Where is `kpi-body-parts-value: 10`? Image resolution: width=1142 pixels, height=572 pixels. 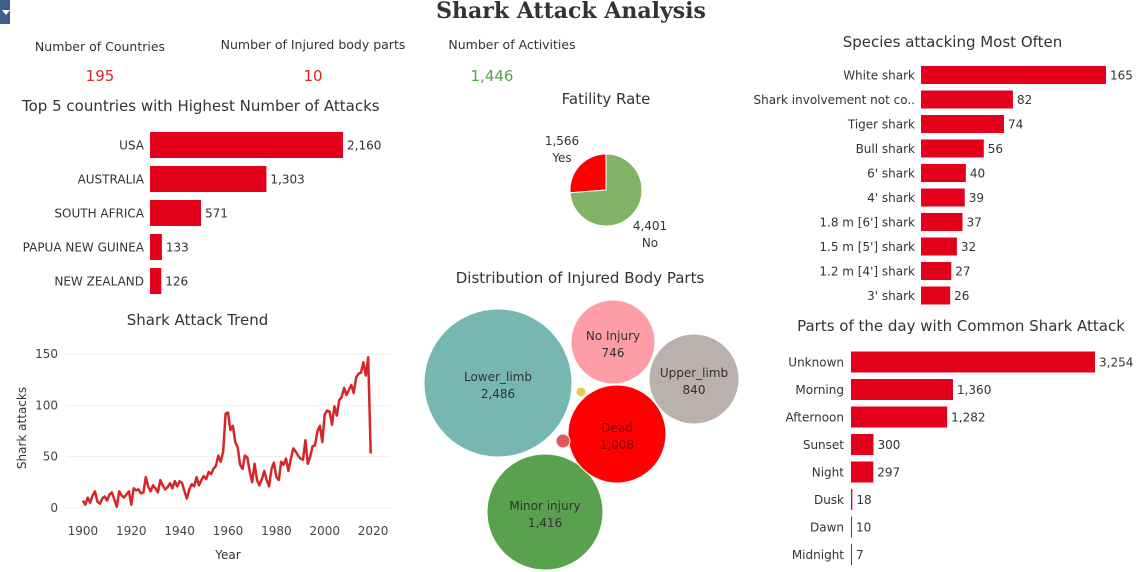 kpi-body-parts-value: 10 is located at coordinates (313, 76).